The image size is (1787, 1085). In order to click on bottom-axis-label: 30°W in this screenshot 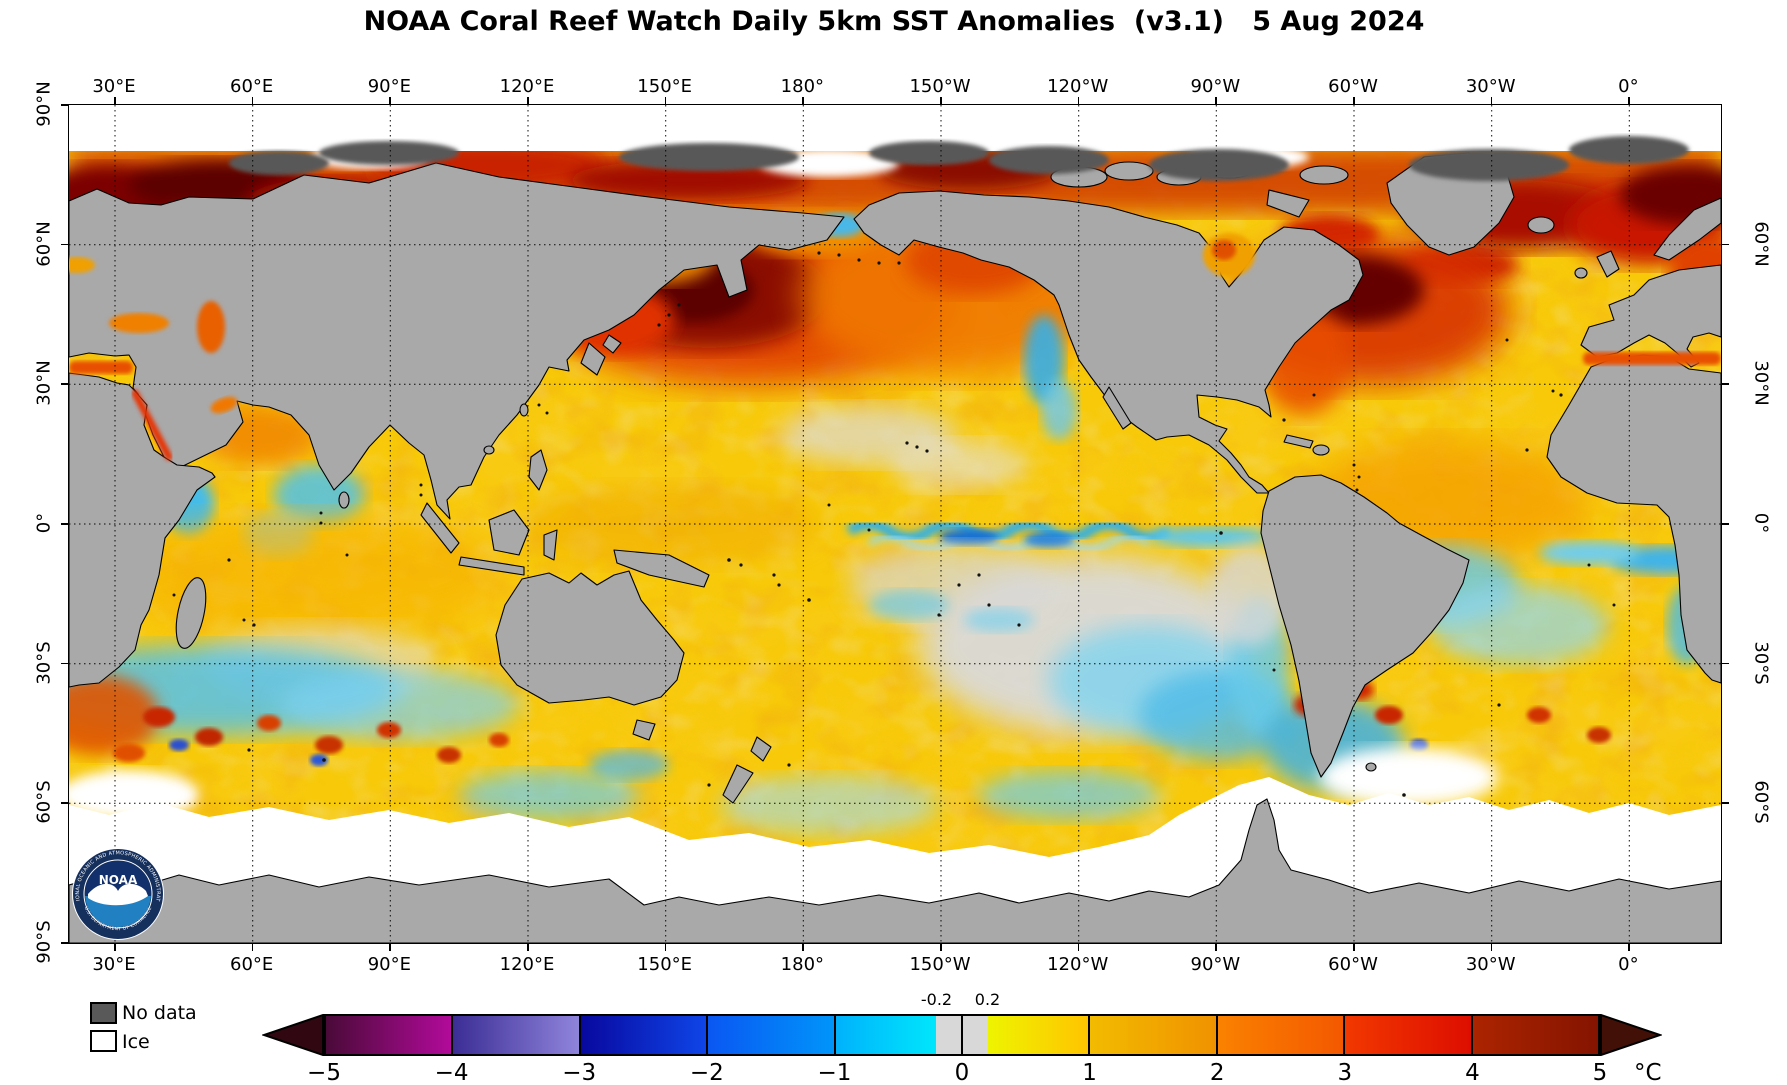, I will do `click(1490, 964)`.